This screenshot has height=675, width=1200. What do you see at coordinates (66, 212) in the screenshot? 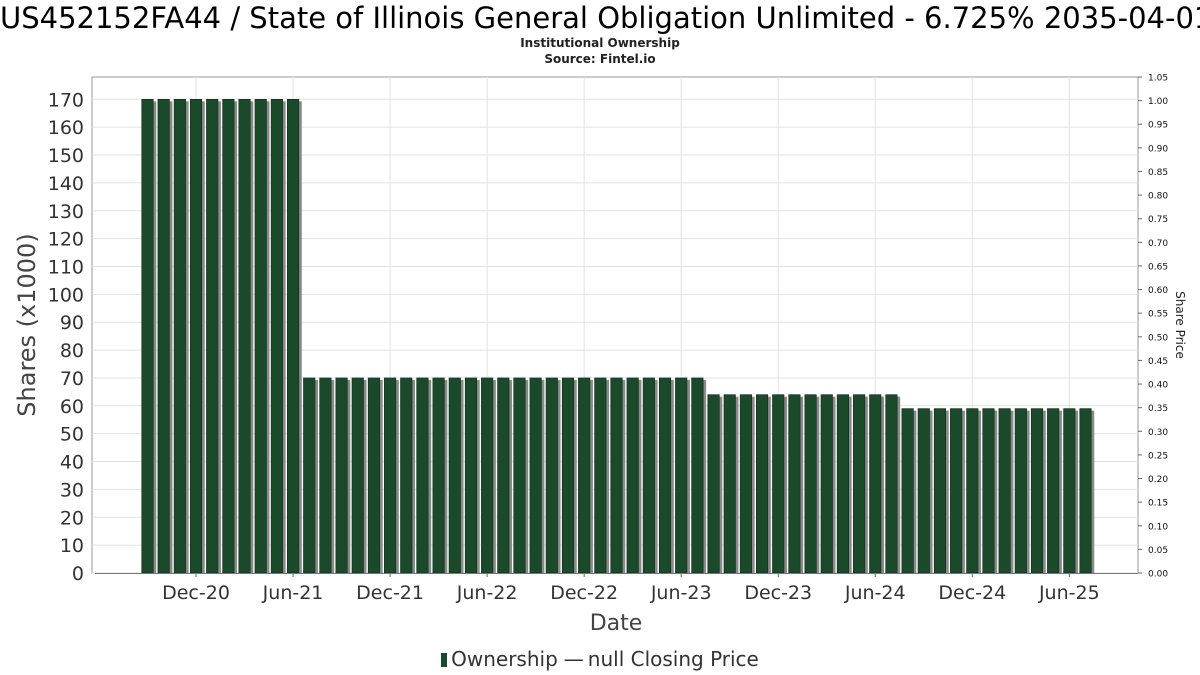
I see `y-tick-label: 130` at bounding box center [66, 212].